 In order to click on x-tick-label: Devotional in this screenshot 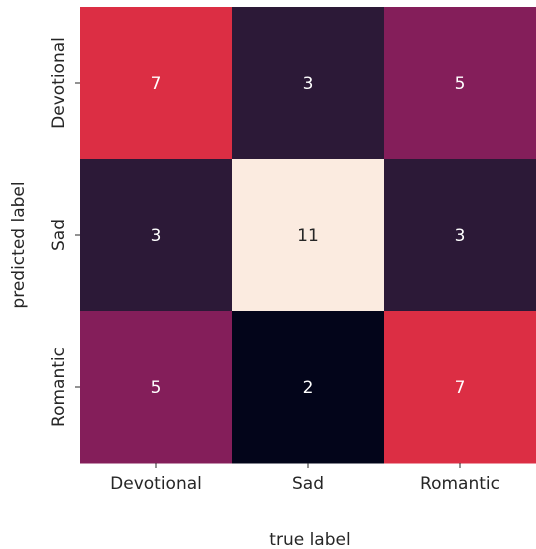, I will do `click(156, 484)`.